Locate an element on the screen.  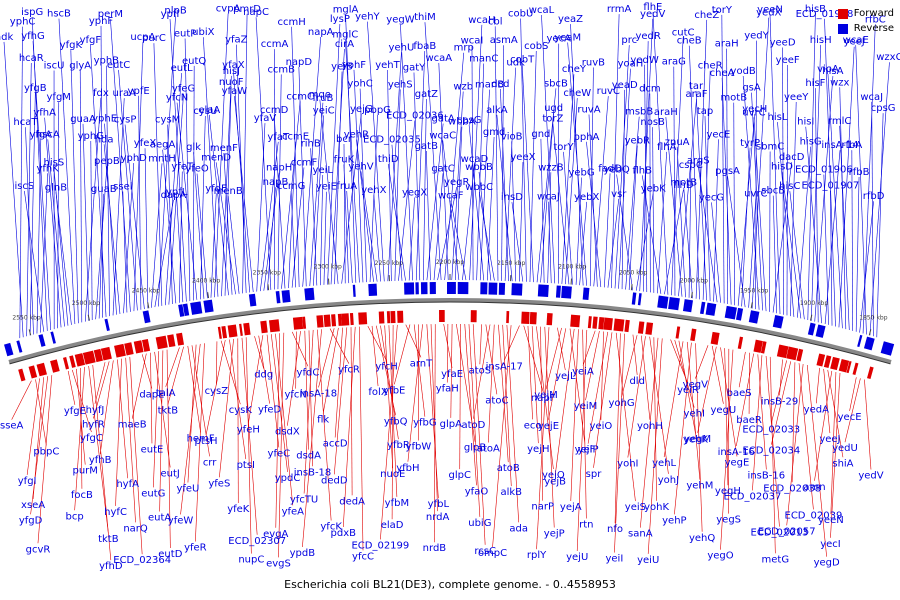
reverse-gene-label: gatY is located at coordinates (414, 68).